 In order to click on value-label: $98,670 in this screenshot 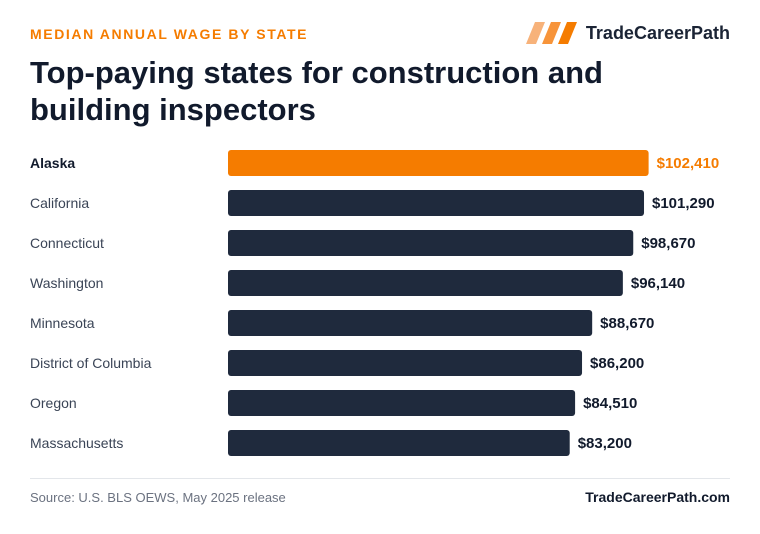, I will do `click(668, 243)`.